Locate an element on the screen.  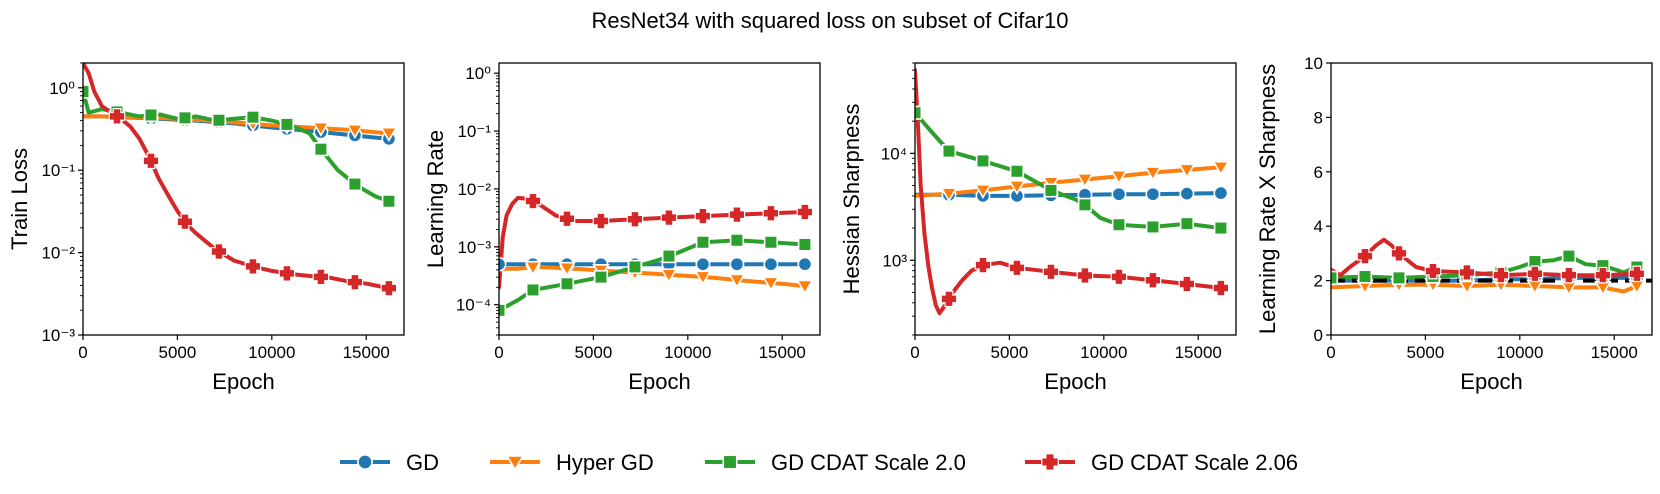
legend-entry-1: GD is located at coordinates (389, 462).